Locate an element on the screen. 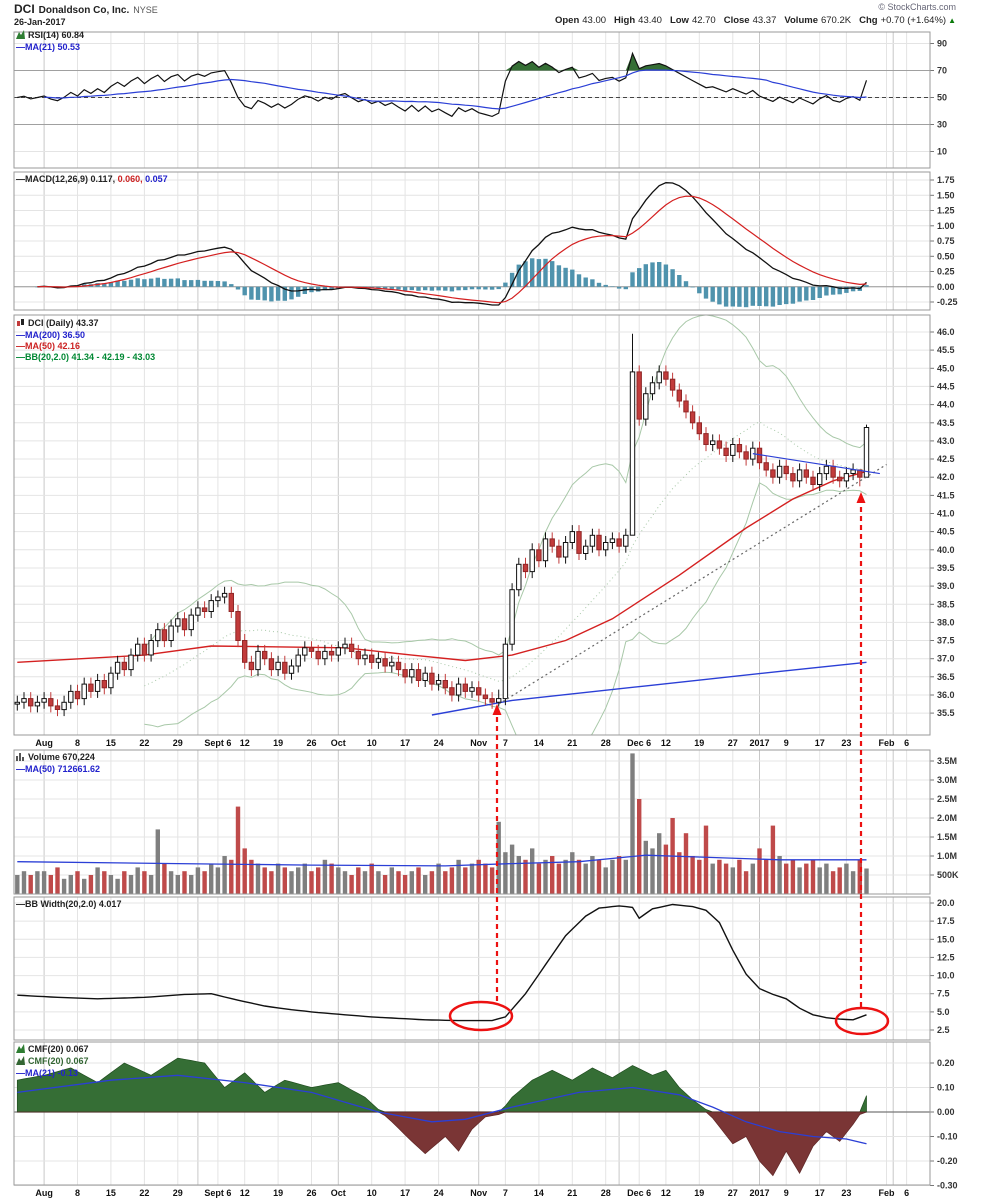  svg-text: 6 is located at coordinates (906, 743).